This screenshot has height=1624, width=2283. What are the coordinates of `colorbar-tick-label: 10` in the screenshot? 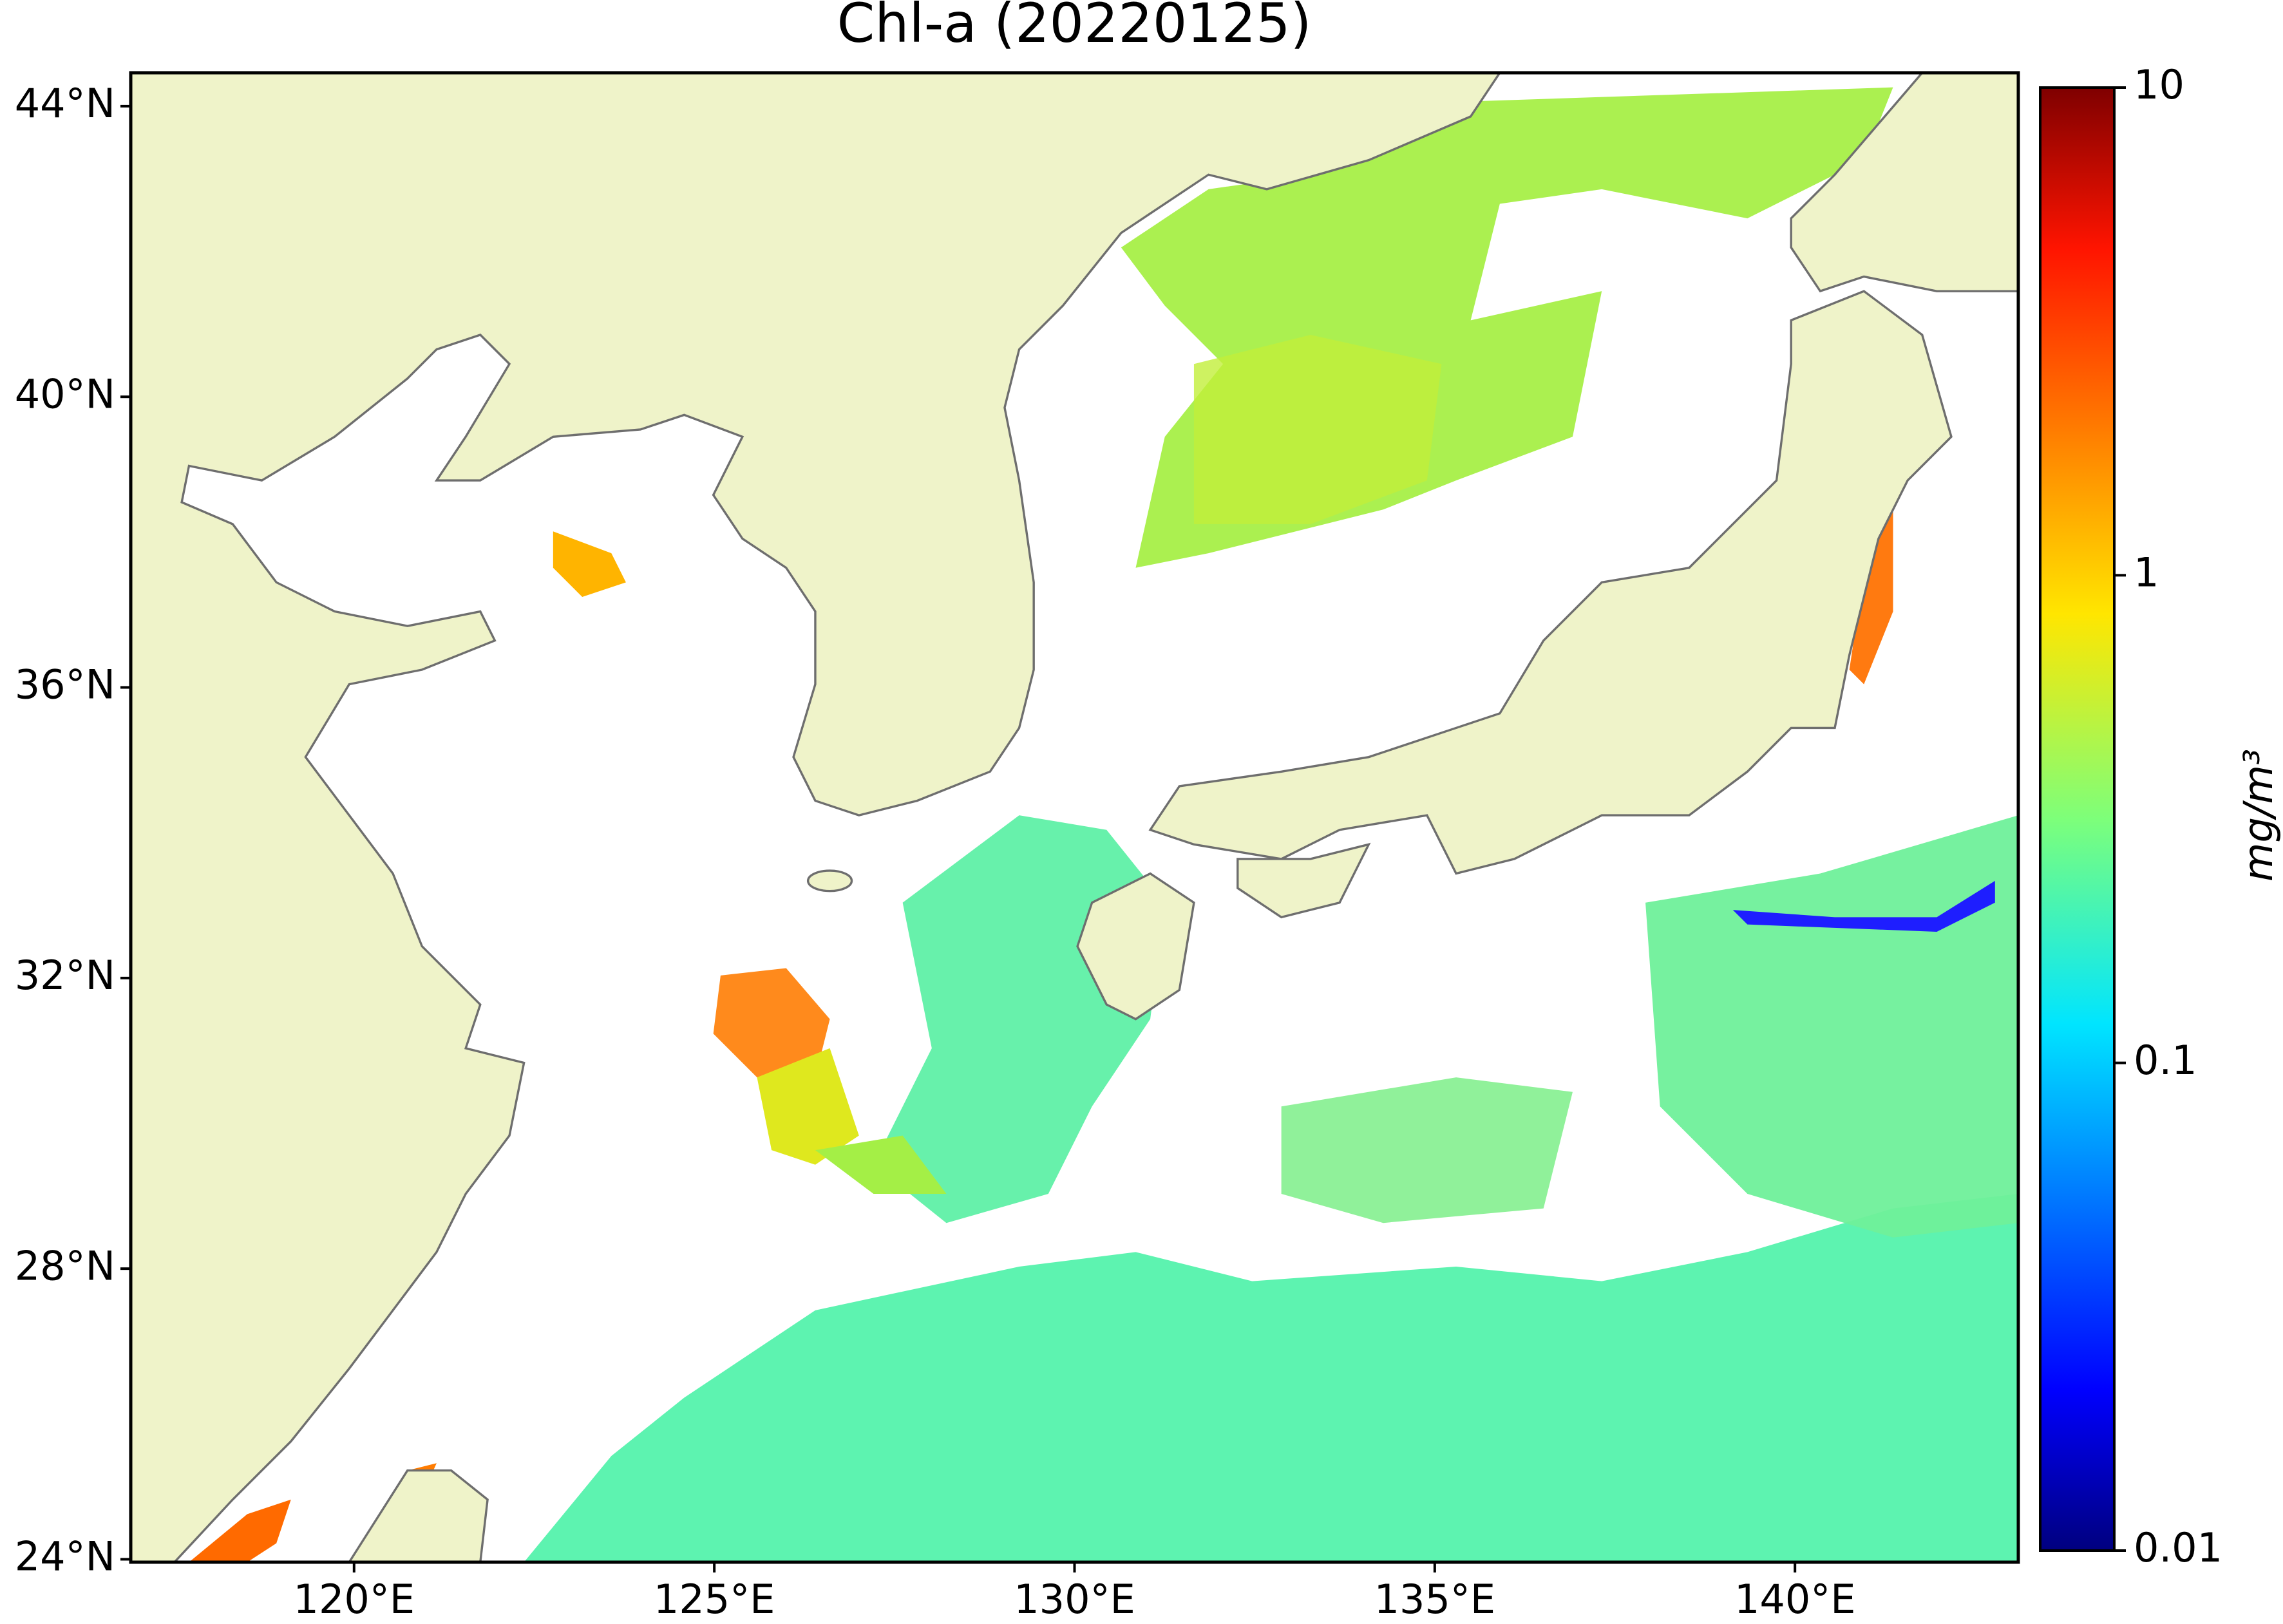 It's located at (2159, 85).